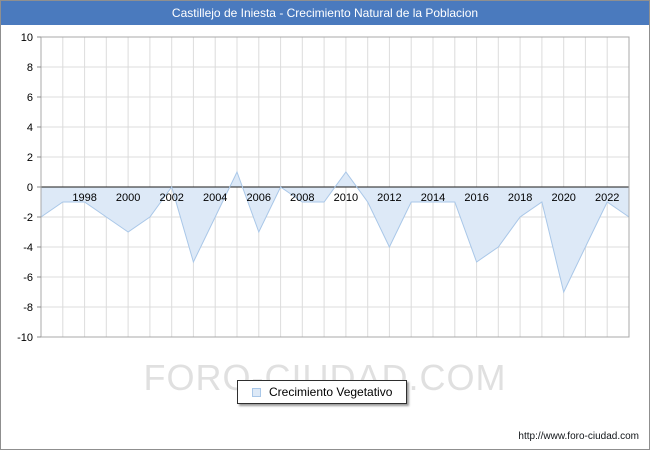 This screenshot has height=450, width=650. What do you see at coordinates (607, 198) in the screenshot?
I see `svg-text: 2022` at bounding box center [607, 198].